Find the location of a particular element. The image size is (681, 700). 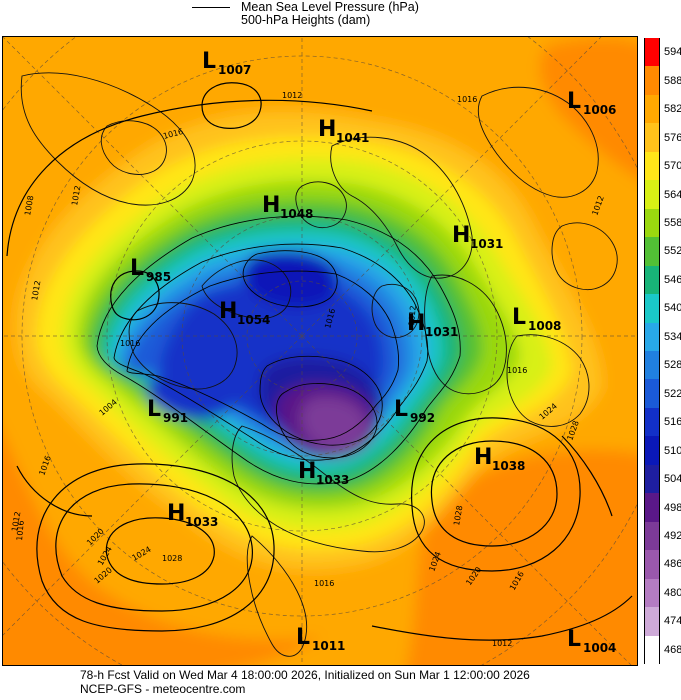

colorbar-label: 504 is located at coordinates (672, 479).